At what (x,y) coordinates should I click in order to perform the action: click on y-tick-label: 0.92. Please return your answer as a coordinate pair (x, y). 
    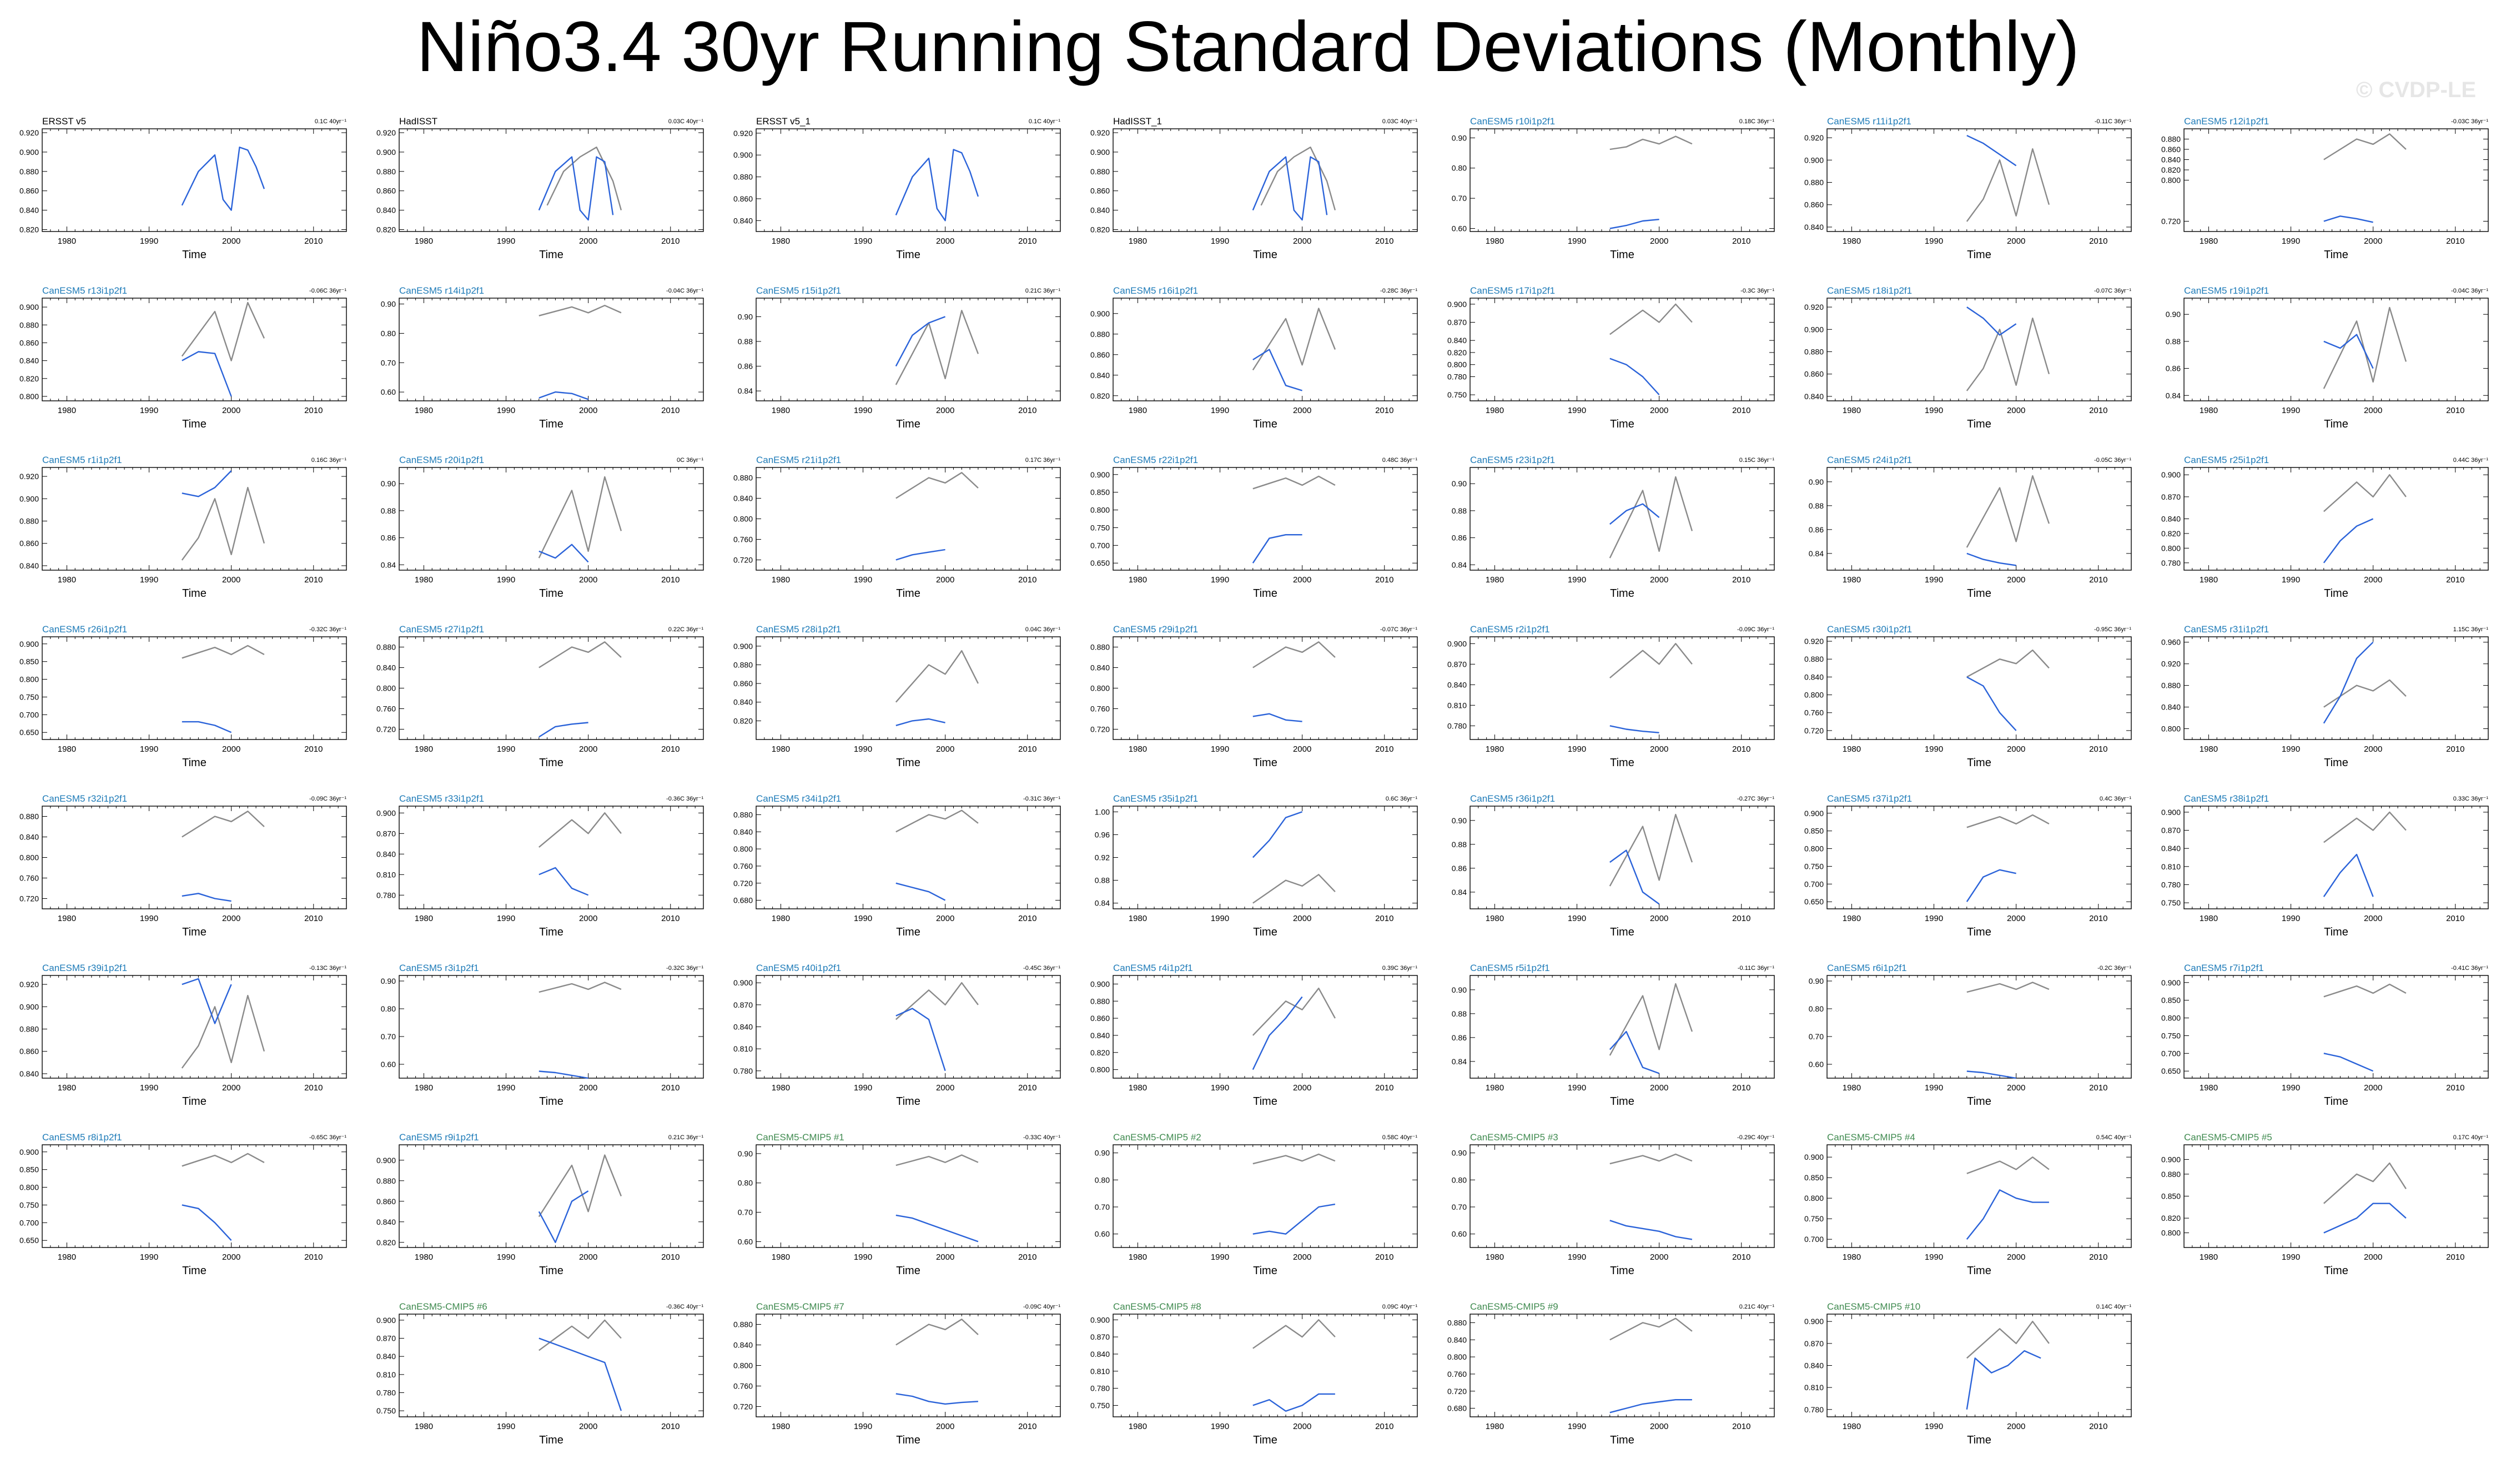
    Looking at the image, I should click on (1102, 857).